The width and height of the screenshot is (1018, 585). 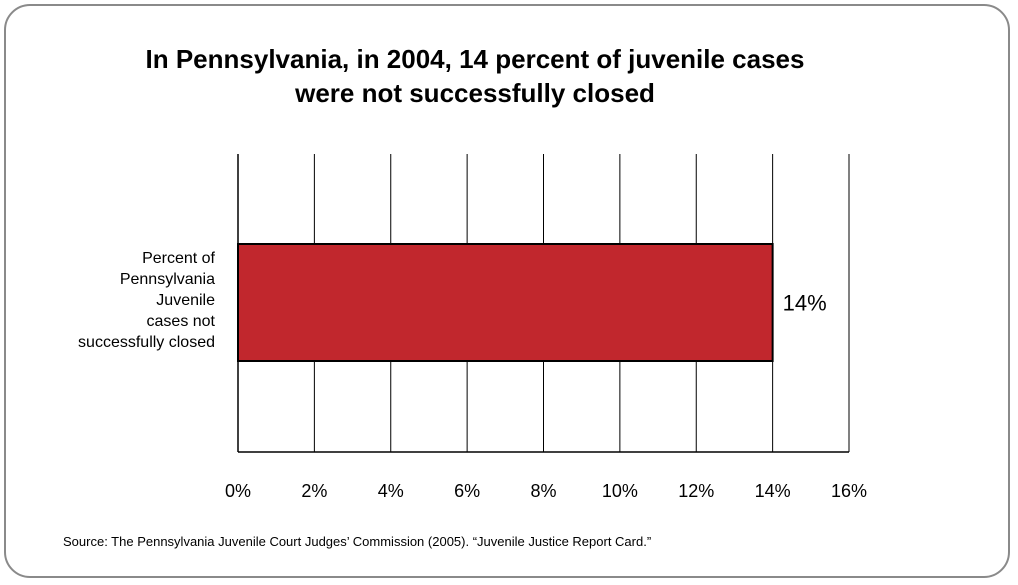 What do you see at coordinates (543, 491) in the screenshot?
I see `x-tick-label-4: 8%` at bounding box center [543, 491].